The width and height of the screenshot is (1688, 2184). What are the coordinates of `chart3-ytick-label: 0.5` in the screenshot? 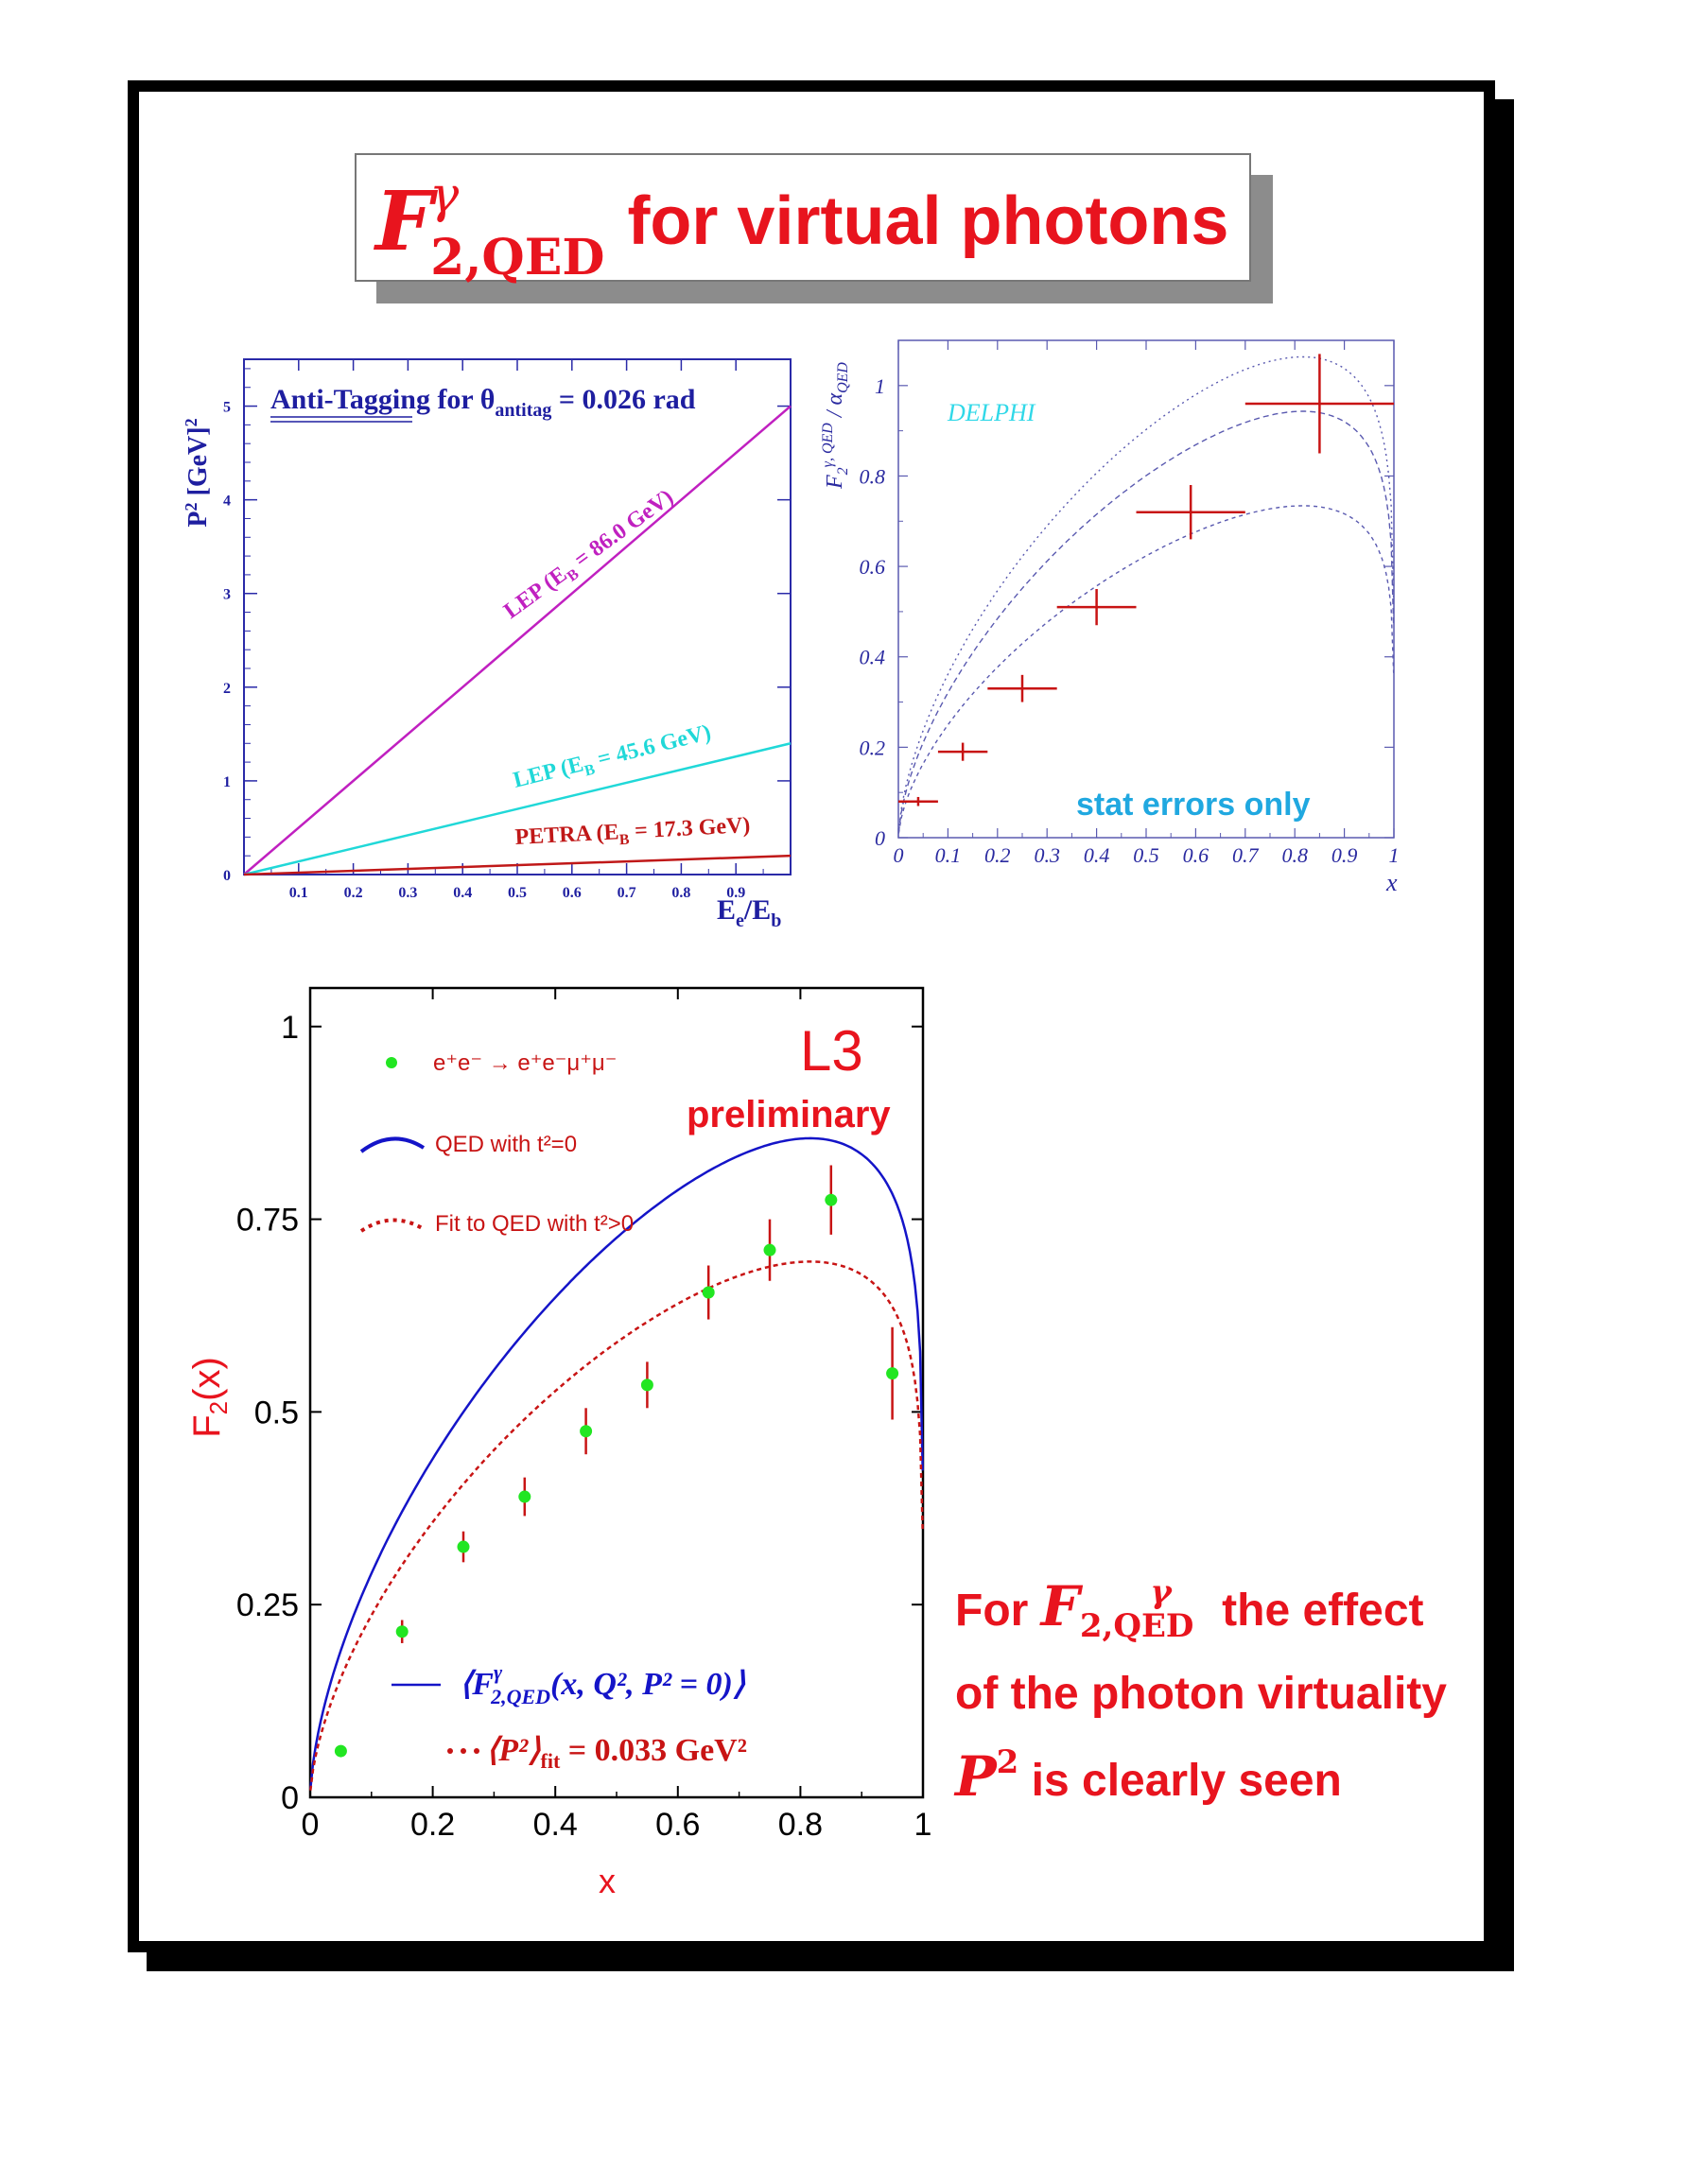 It's located at (276, 1412).